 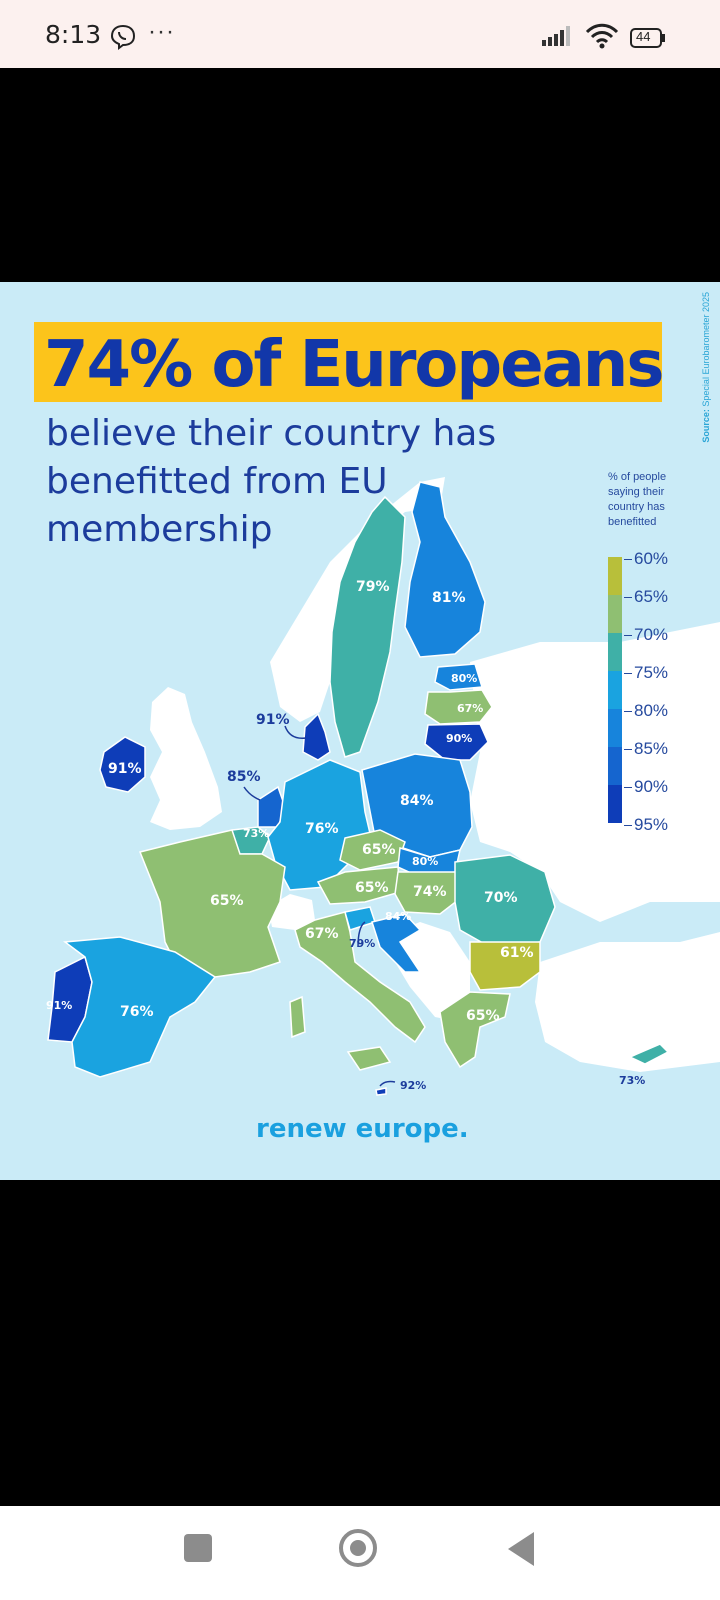 What do you see at coordinates (322, 829) in the screenshot?
I see `germany-value: 76%` at bounding box center [322, 829].